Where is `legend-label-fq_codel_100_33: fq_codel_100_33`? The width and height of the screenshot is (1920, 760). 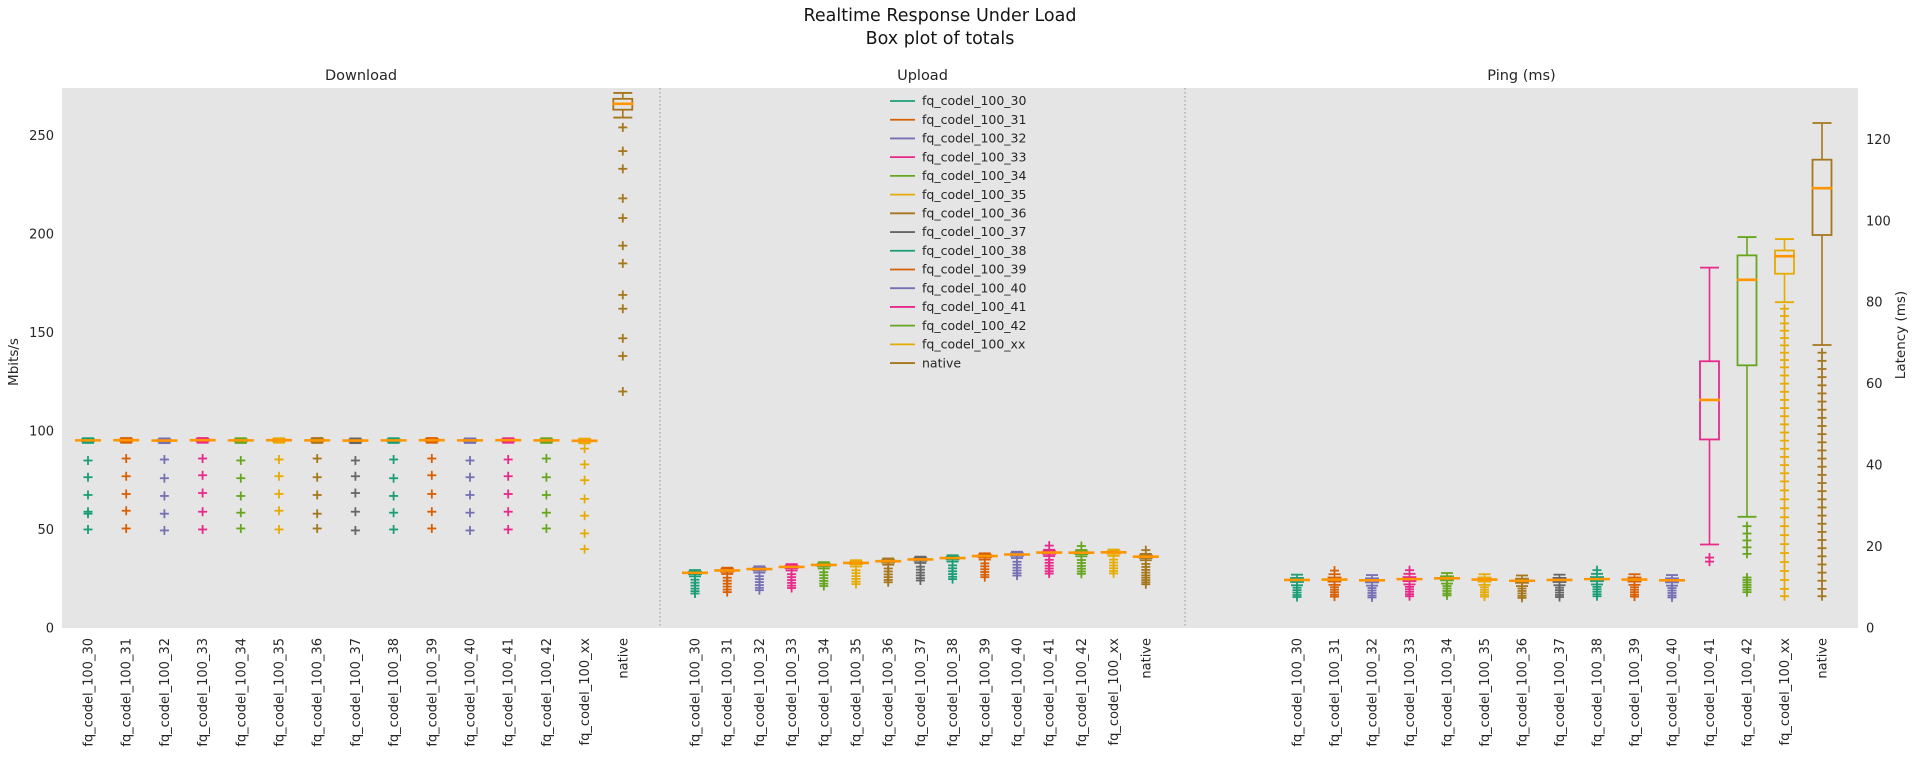 legend-label-fq_codel_100_33: fq_codel_100_33 is located at coordinates (974, 156).